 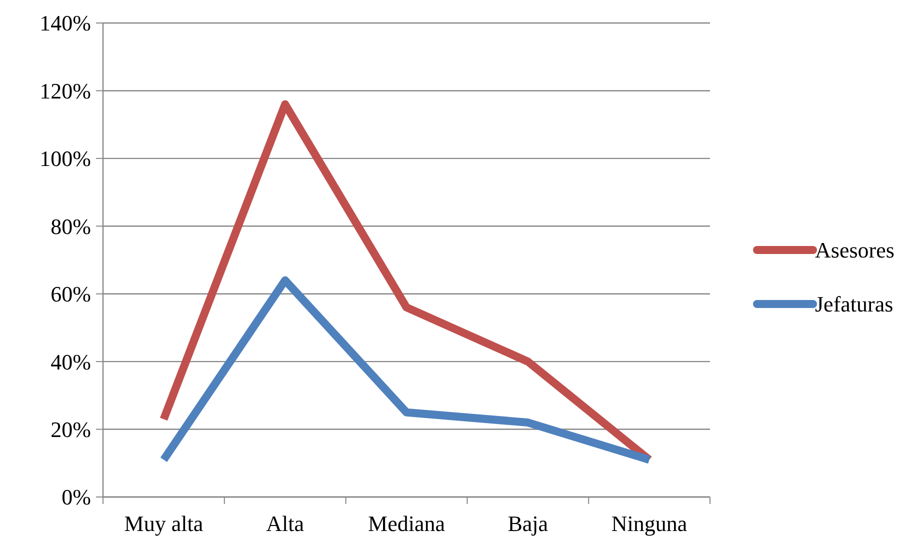 What do you see at coordinates (65, 91) in the screenshot?
I see `y-tick-label: 120%` at bounding box center [65, 91].